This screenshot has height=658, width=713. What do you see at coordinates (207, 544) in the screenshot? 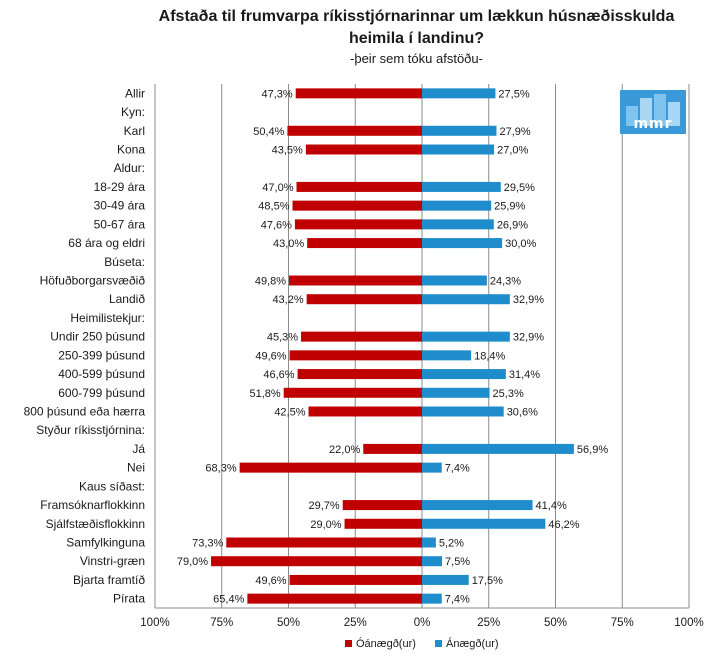
I see `data-label-neg: 73,3%` at bounding box center [207, 544].